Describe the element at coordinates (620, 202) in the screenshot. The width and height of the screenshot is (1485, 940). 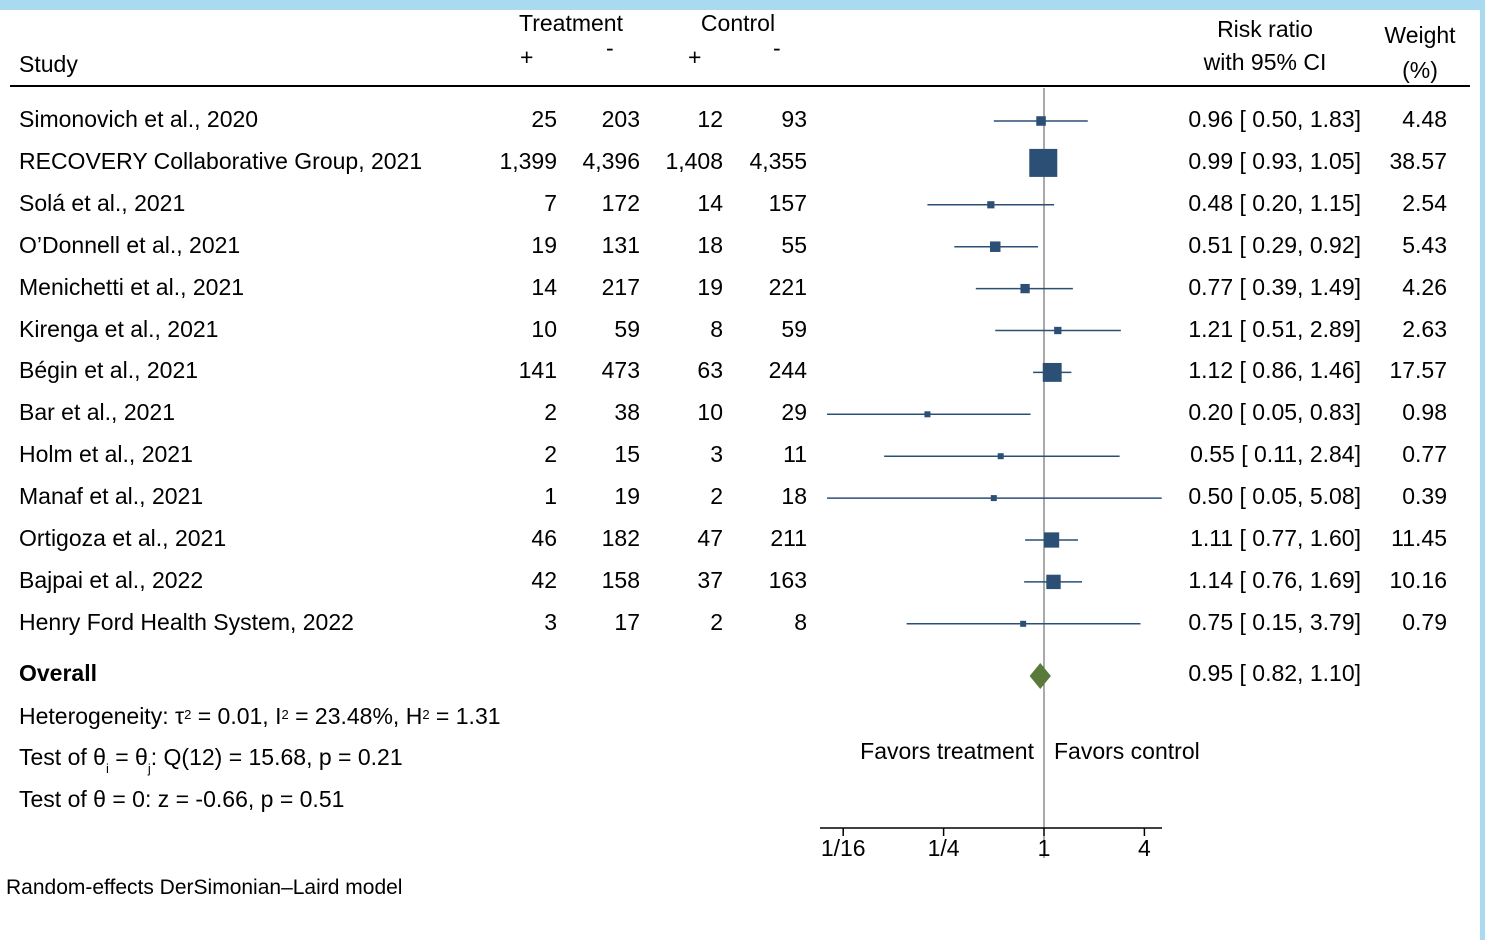
I see `cell-treatment-minus: 172` at that location.